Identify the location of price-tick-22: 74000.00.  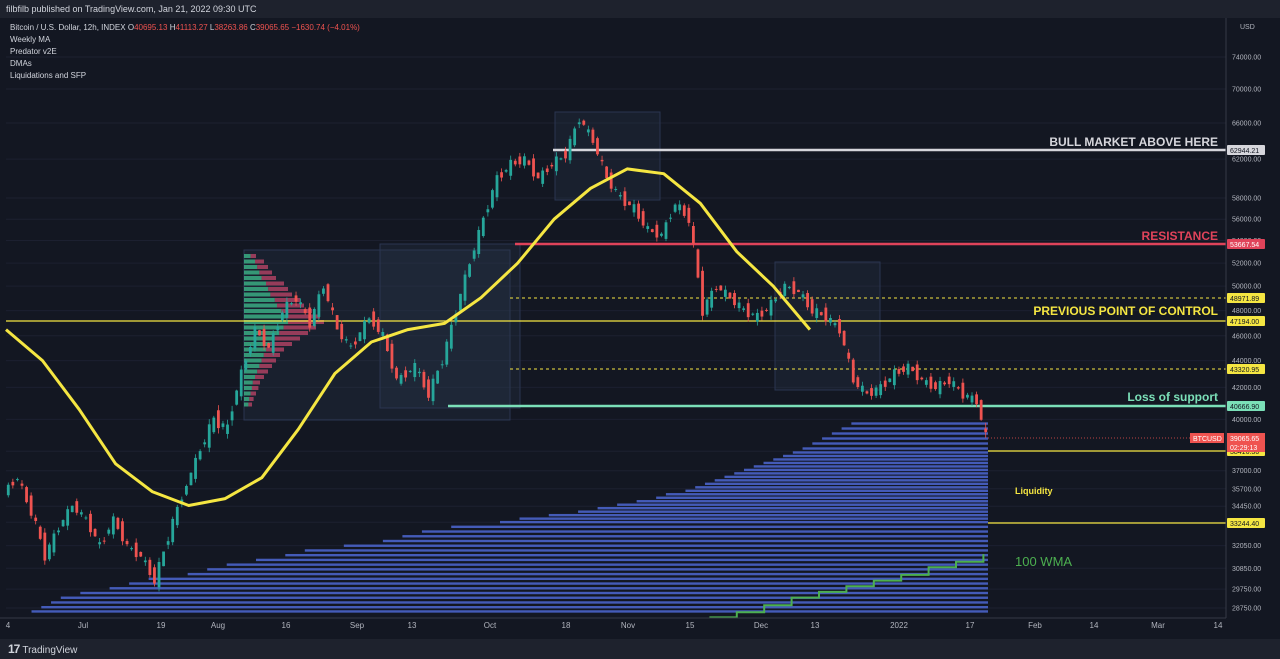
(1246, 58).